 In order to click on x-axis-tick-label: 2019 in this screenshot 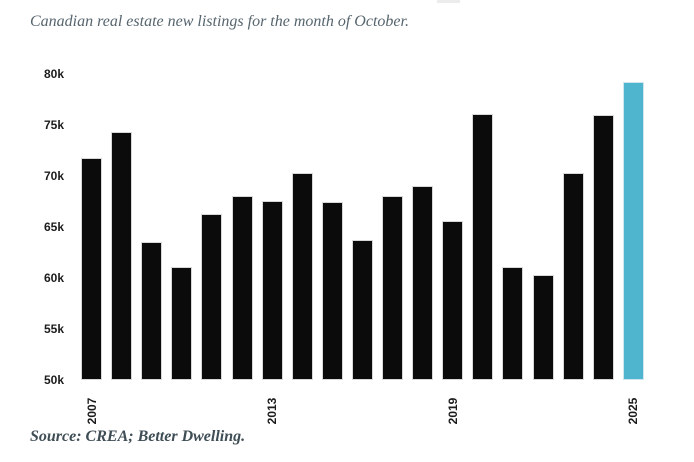, I will do `click(452, 411)`.